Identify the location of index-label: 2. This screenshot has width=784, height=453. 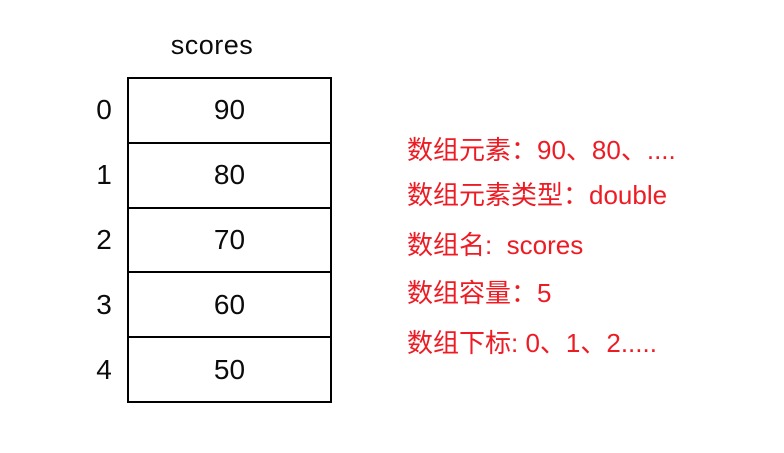
(104, 239).